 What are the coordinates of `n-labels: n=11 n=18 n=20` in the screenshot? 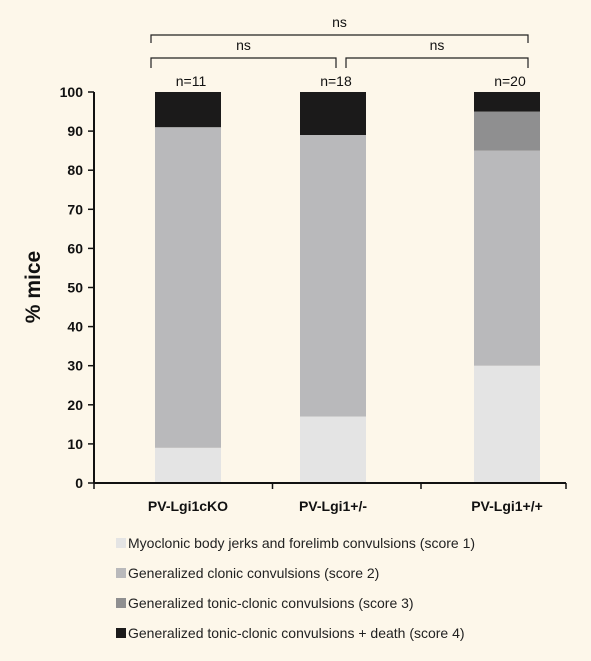 It's located at (351, 81).